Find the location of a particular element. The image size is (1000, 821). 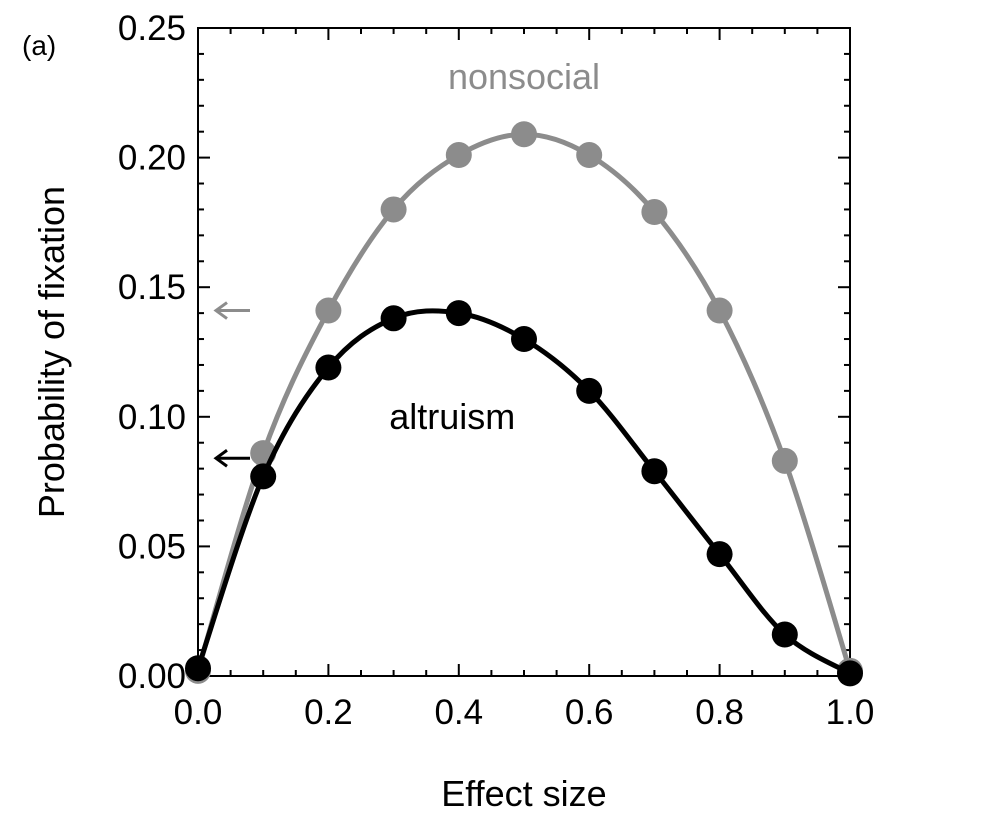

x-tick-label: 0.0 is located at coordinates (198, 712).